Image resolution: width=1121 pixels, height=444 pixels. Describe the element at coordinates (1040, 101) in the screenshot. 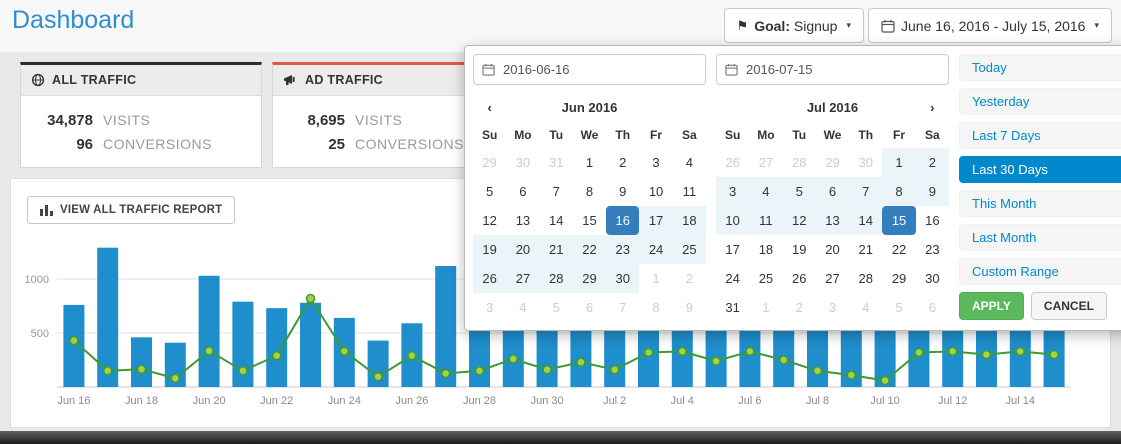

I see `range-option-yesterday: Yesterday` at that location.